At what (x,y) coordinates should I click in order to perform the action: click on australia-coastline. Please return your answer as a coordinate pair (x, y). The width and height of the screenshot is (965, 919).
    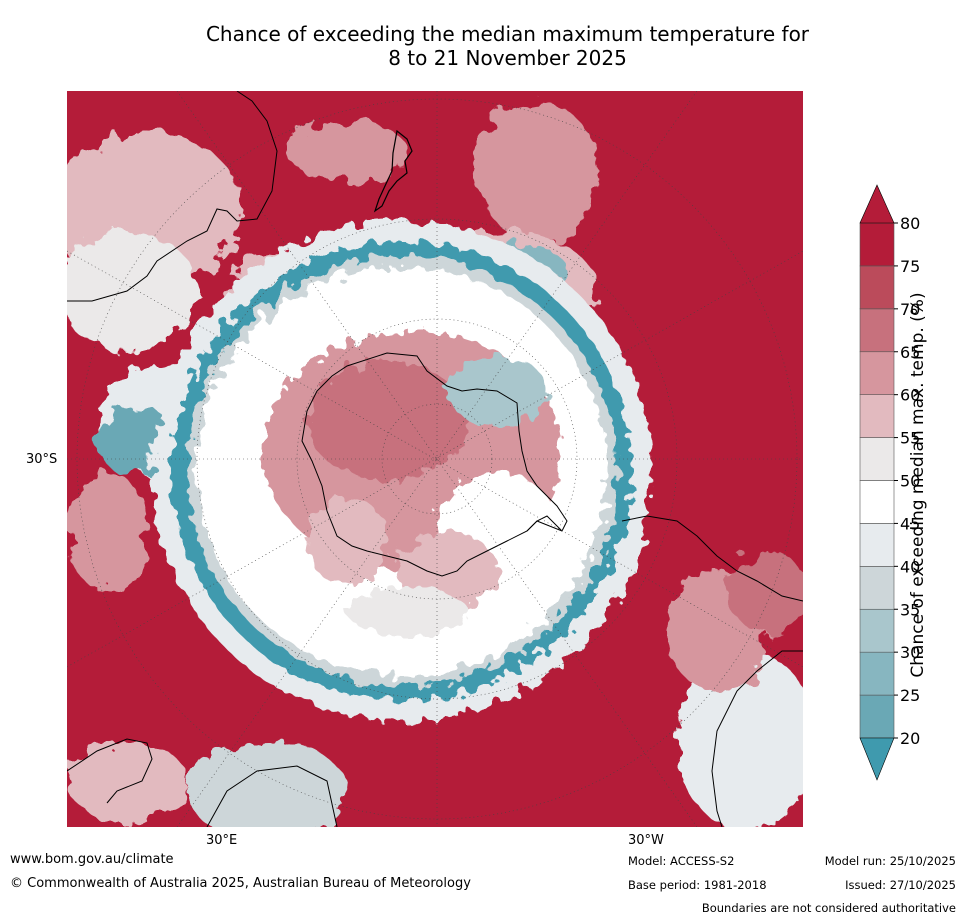
    Looking at the image, I should click on (172, 196).